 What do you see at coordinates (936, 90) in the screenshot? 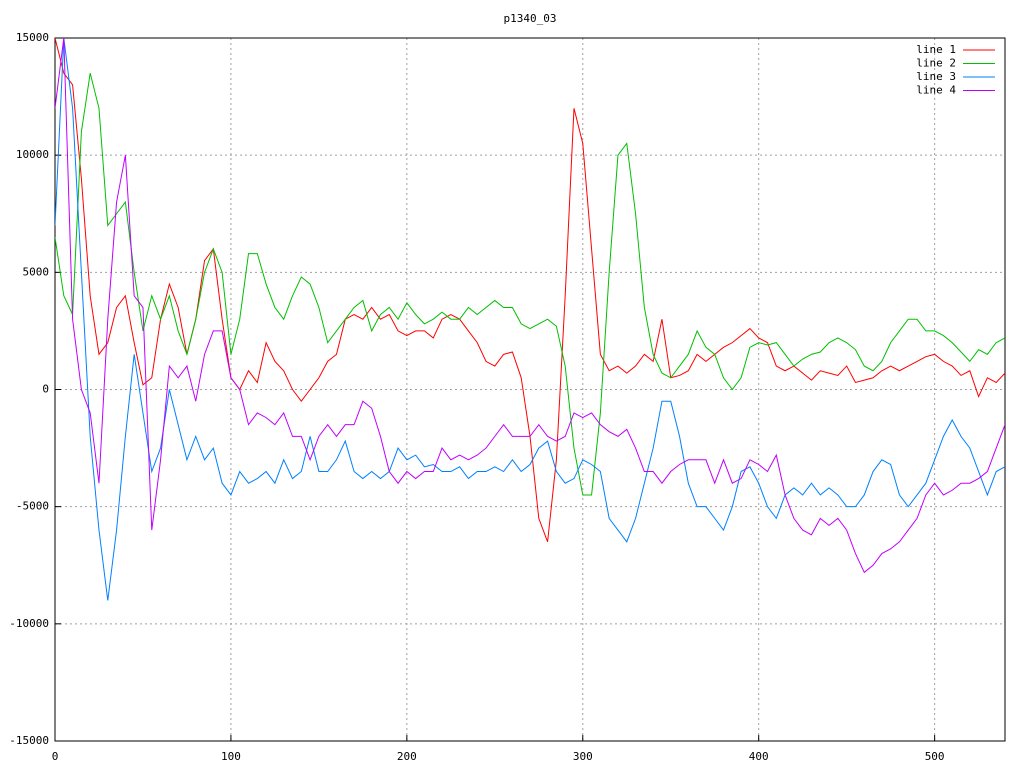
I see `legend-label: line 4` at bounding box center [936, 90].